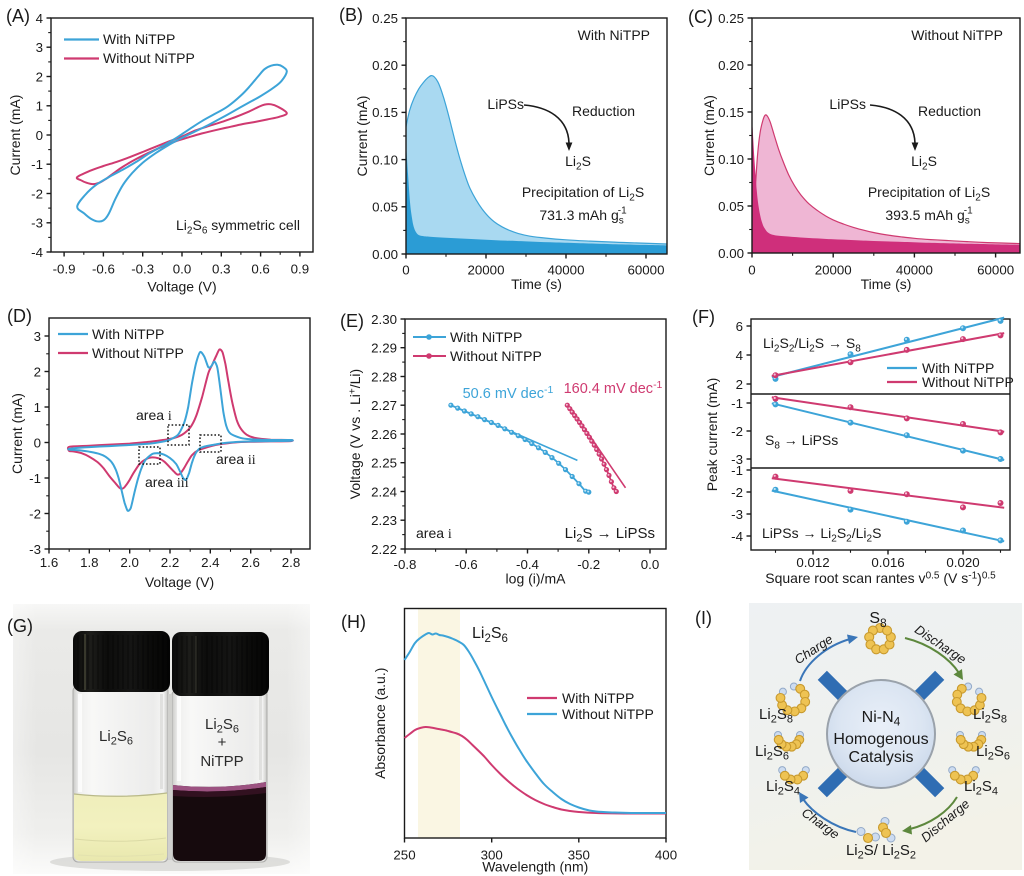 This screenshot has height=876, width=1024. What do you see at coordinates (535, 867) in the screenshot?
I see `svg-text: Wavelength (nm)` at bounding box center [535, 867].